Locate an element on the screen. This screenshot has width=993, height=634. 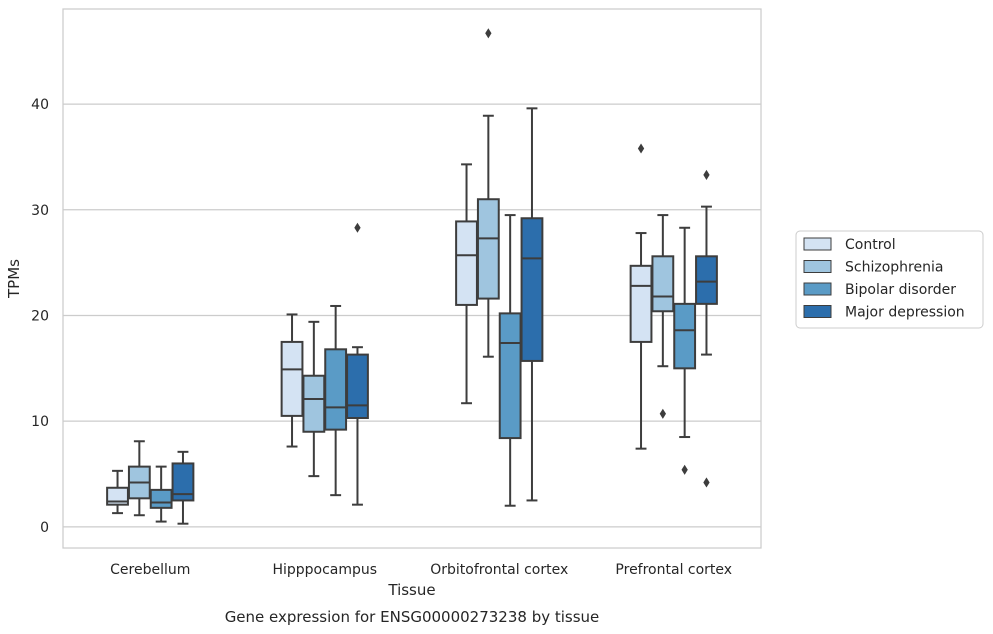
y-tick-label: 40 is located at coordinates (40, 105).